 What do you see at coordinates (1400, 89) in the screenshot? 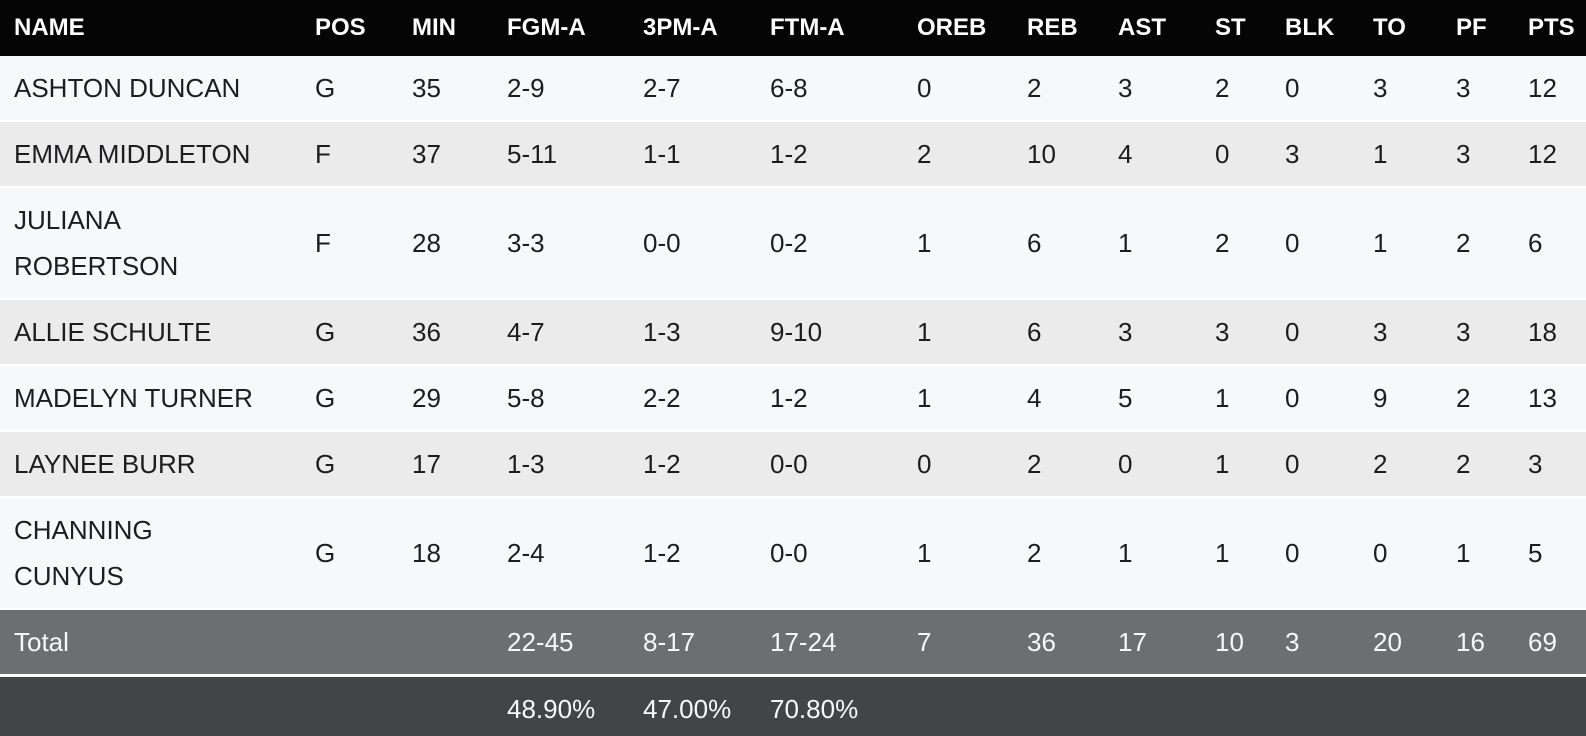
I see `stat-cell-to: 3` at bounding box center [1400, 89].